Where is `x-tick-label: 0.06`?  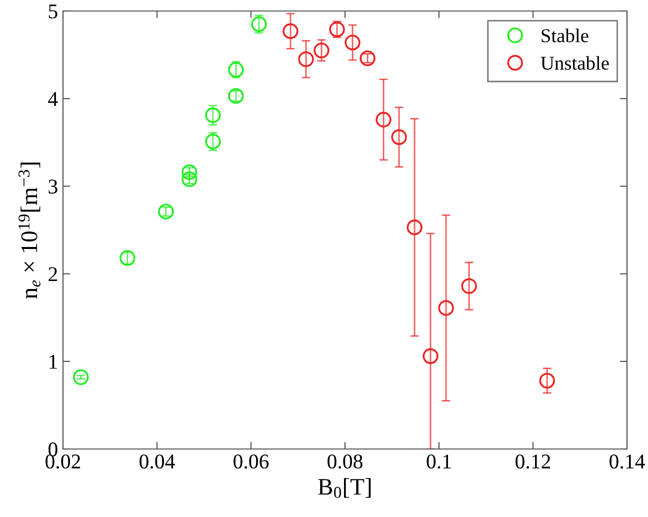
x-tick-label: 0.06 is located at coordinates (251, 461).